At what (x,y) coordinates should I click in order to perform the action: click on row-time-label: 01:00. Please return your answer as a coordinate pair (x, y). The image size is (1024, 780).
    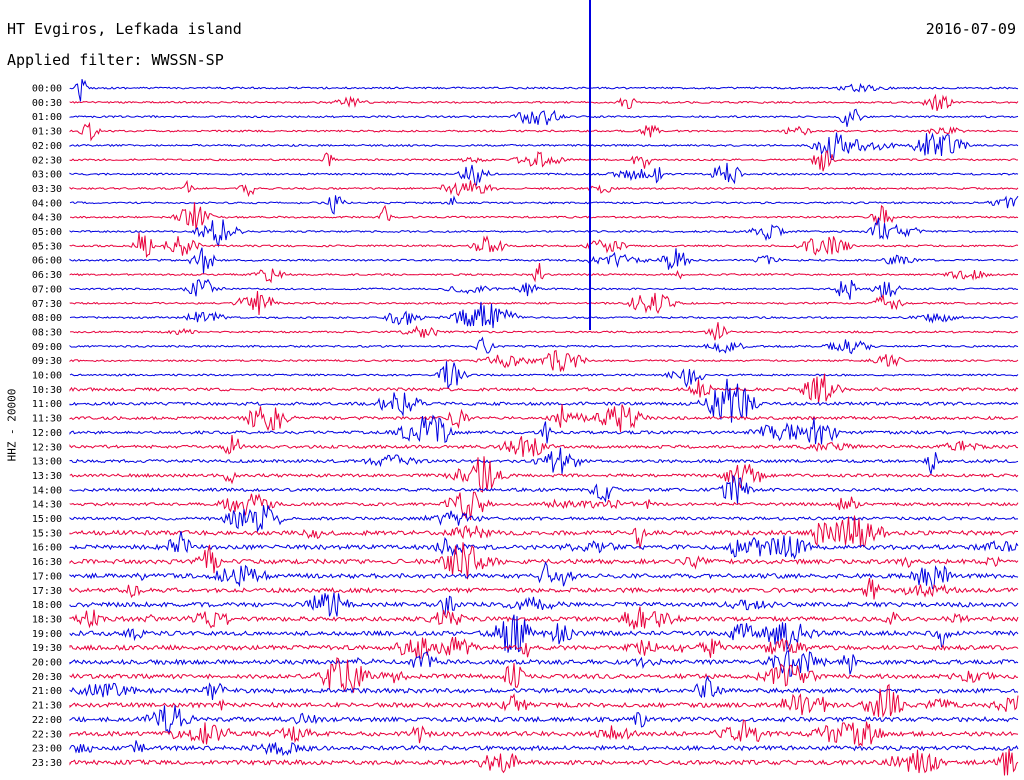
    Looking at the image, I should click on (47, 117).